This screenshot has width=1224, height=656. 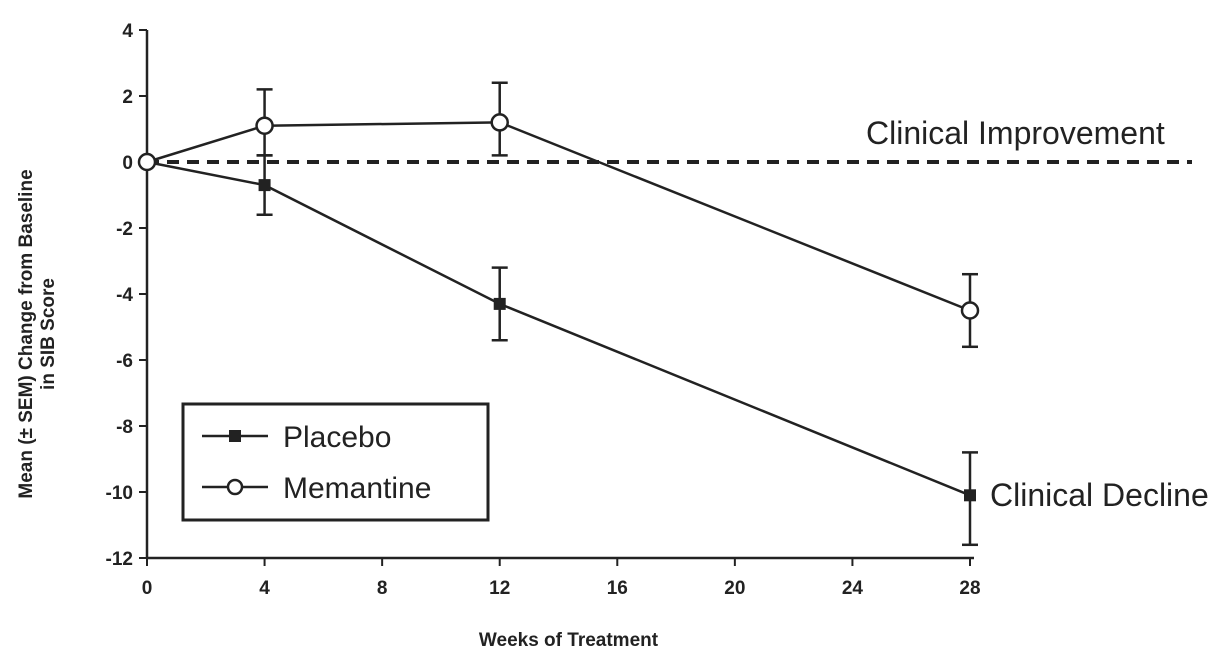 What do you see at coordinates (382, 588) in the screenshot?
I see `x-tick-label: 8` at bounding box center [382, 588].